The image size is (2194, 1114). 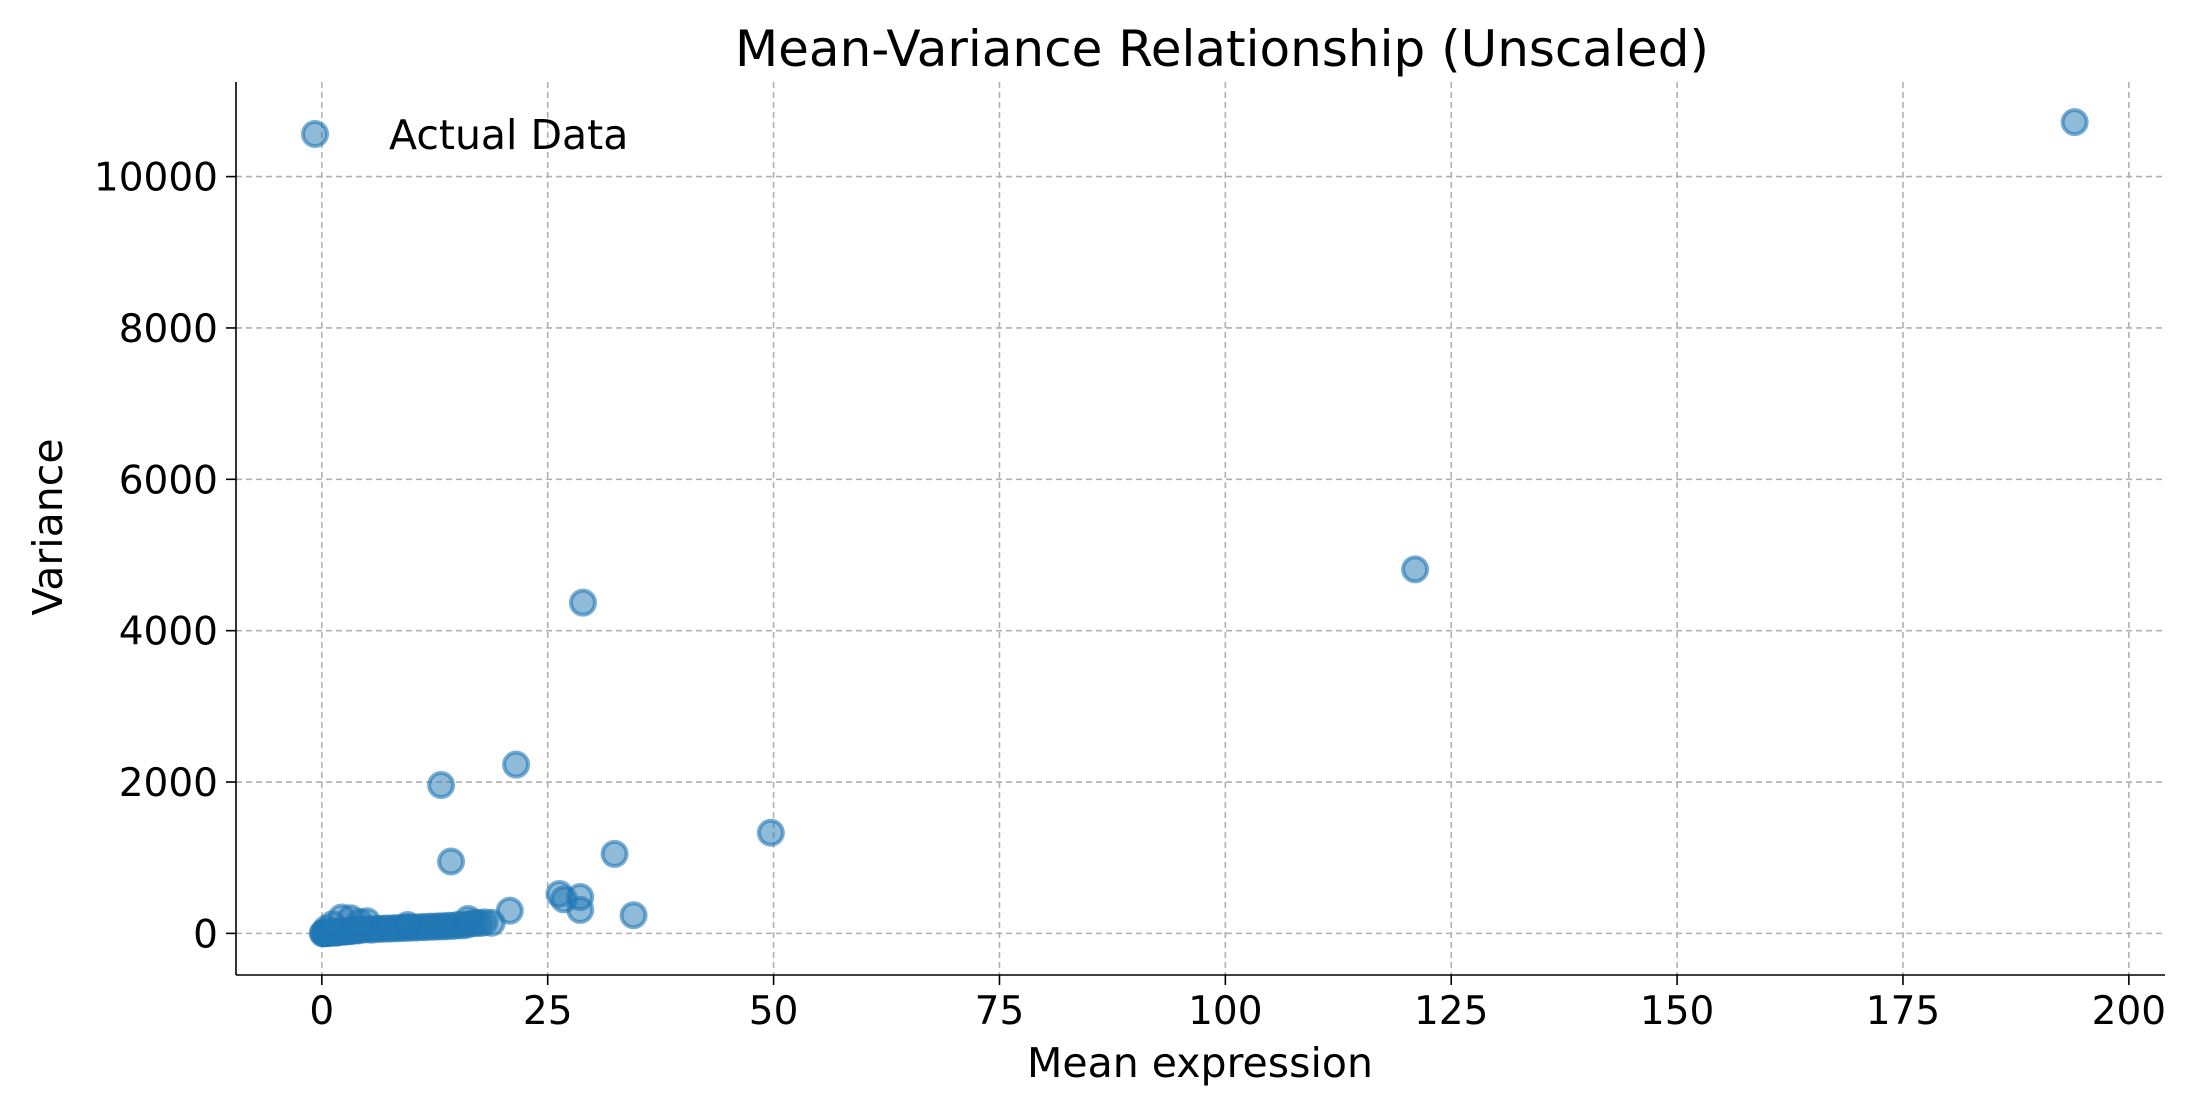 I want to click on x-tick-label: 100, so click(x=1225, y=1011).